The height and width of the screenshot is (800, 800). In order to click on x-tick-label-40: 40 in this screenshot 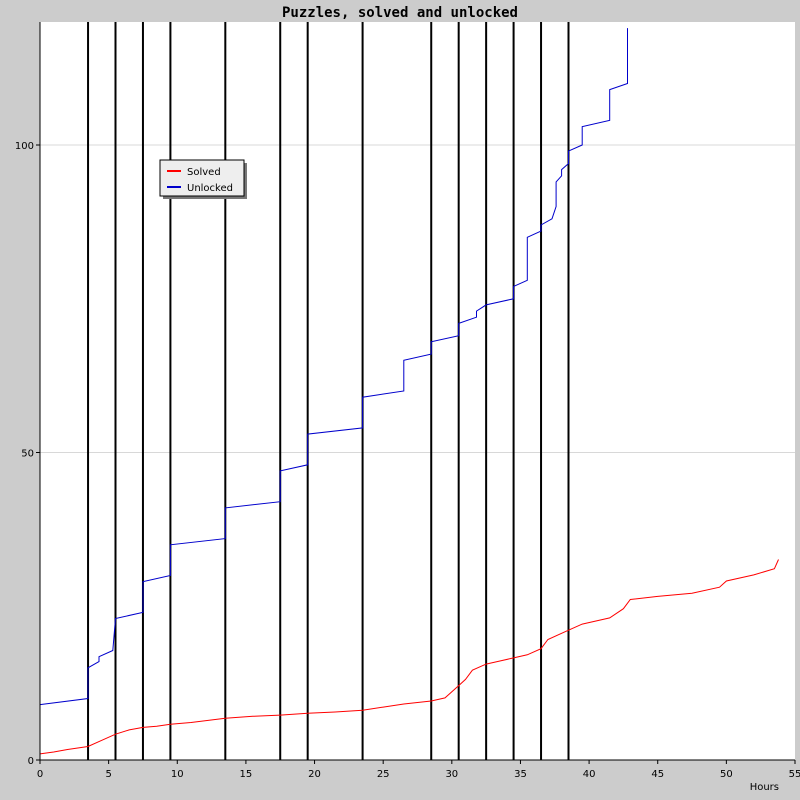, I will do `click(589, 774)`.